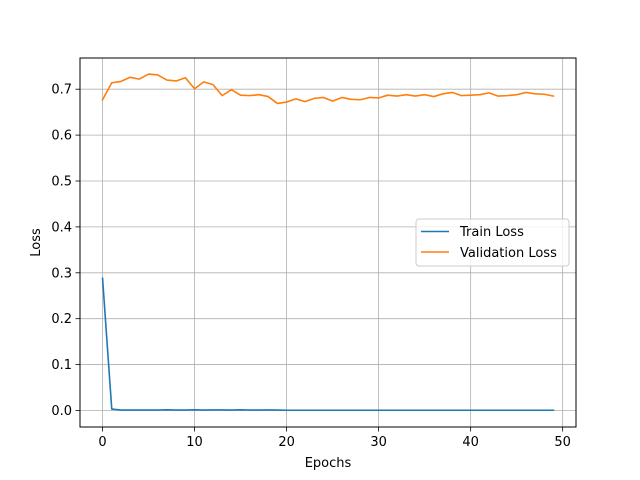 This screenshot has height=480, width=640. What do you see at coordinates (61, 182) in the screenshot?
I see `y-tick-label: 0.5` at bounding box center [61, 182].